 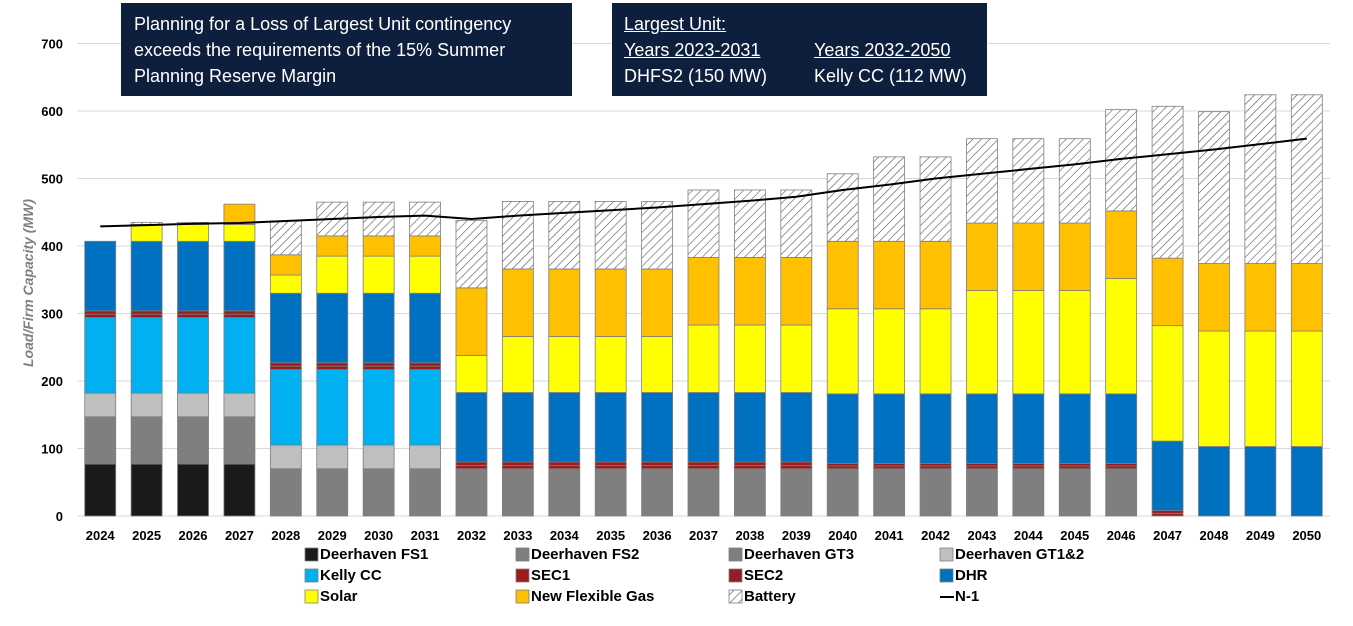 I want to click on bar-dhr-2032, so click(x=471, y=427).